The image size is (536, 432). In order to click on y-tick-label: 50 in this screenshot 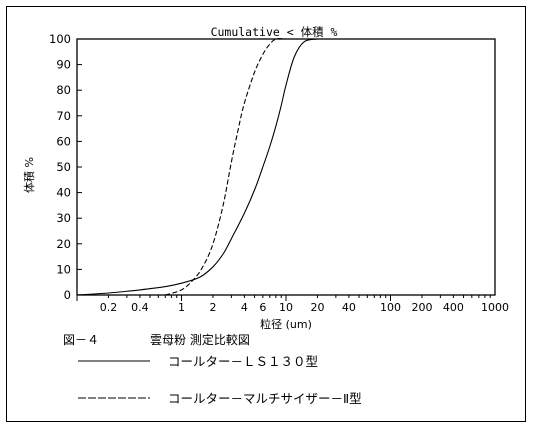, I will do `click(63, 167)`.